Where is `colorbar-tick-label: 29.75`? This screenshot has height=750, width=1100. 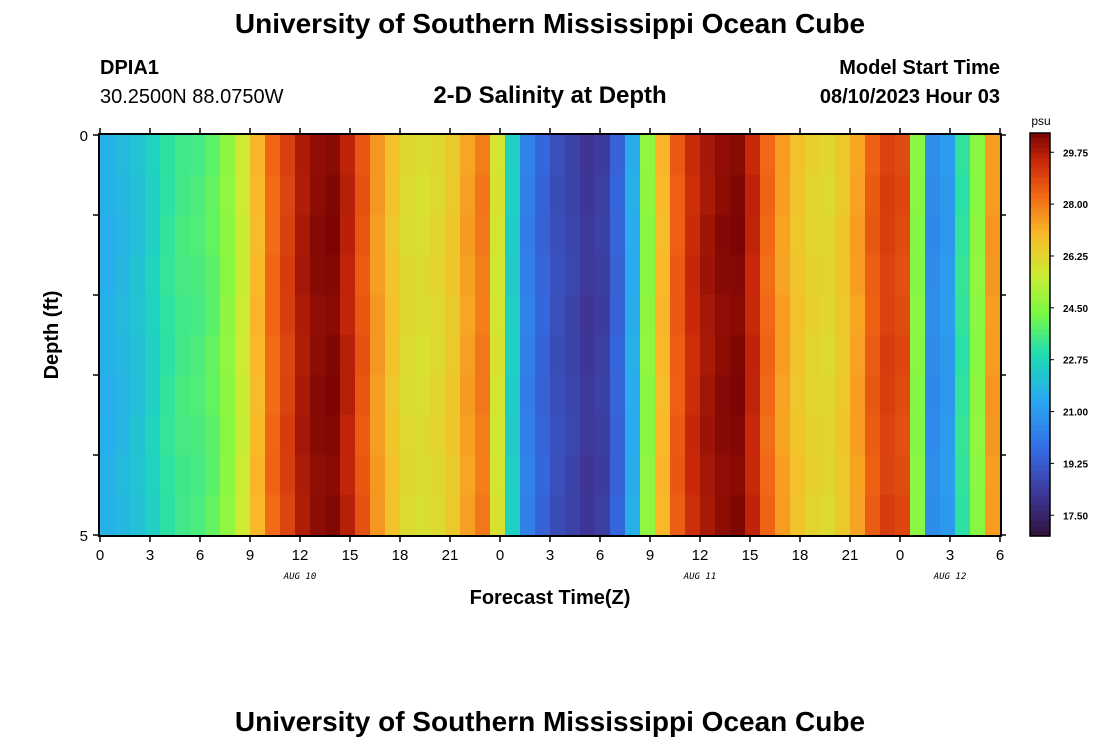
colorbar-tick-label: 29.75 is located at coordinates (1075, 153).